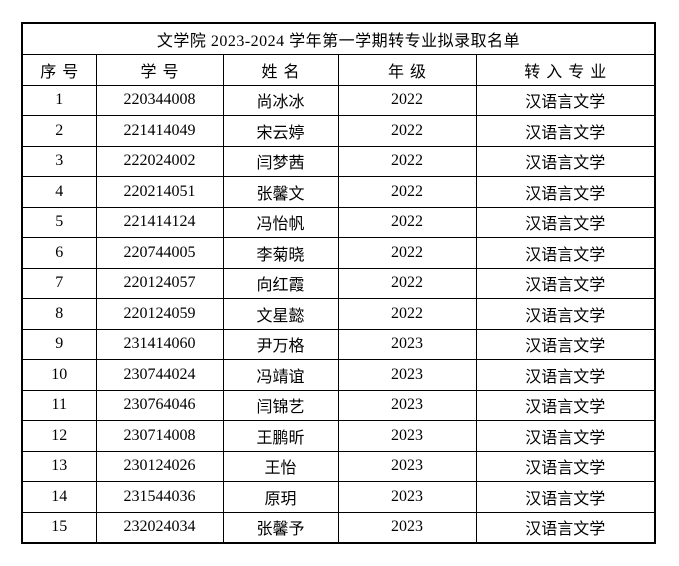 This screenshot has width=679, height=566. I want to click on table-row: 4 220214051 张馨文 2022 汉语言文学, so click(338, 192).